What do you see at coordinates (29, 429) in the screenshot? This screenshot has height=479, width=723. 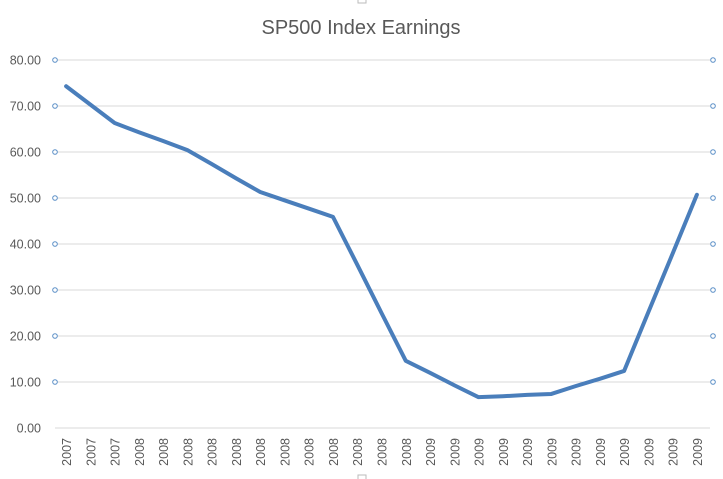 I see `y-tick-label: 0.00` at bounding box center [29, 429].